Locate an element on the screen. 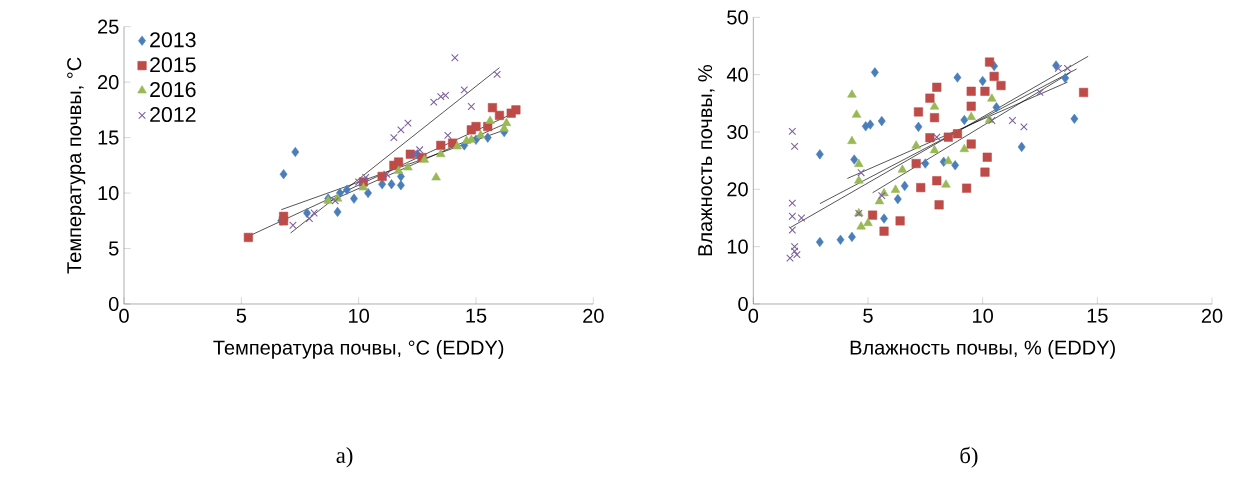 This screenshot has height=479, width=1240. y-tick-label: 40 is located at coordinates (737, 74).